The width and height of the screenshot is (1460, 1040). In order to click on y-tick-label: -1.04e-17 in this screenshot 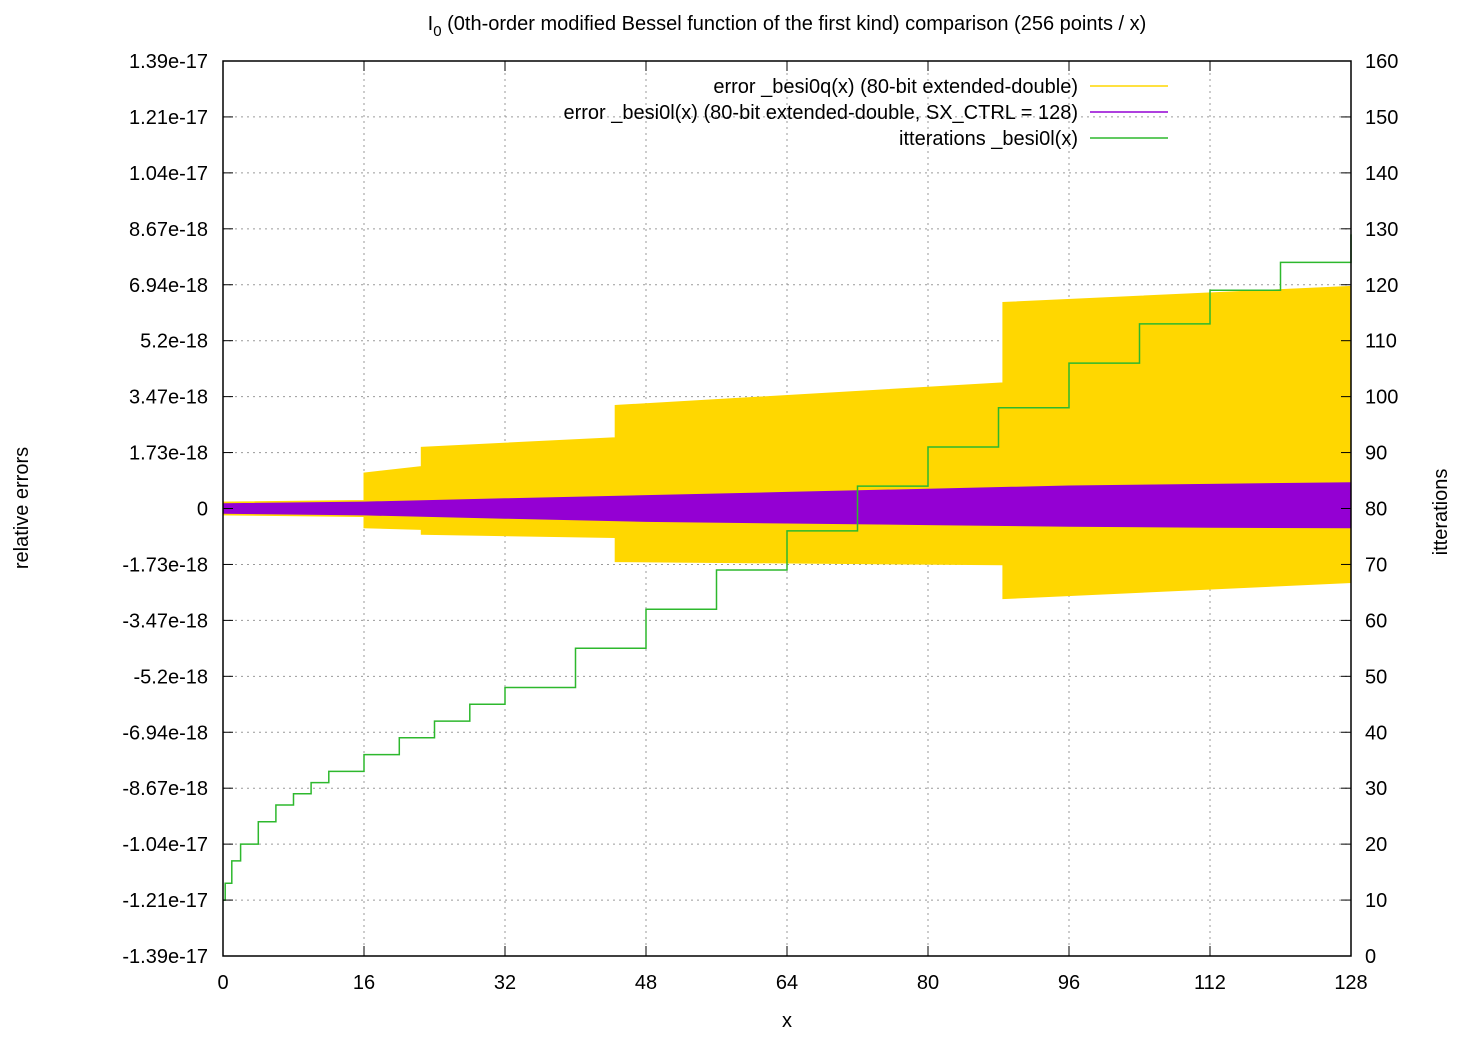, I will do `click(165, 845)`.